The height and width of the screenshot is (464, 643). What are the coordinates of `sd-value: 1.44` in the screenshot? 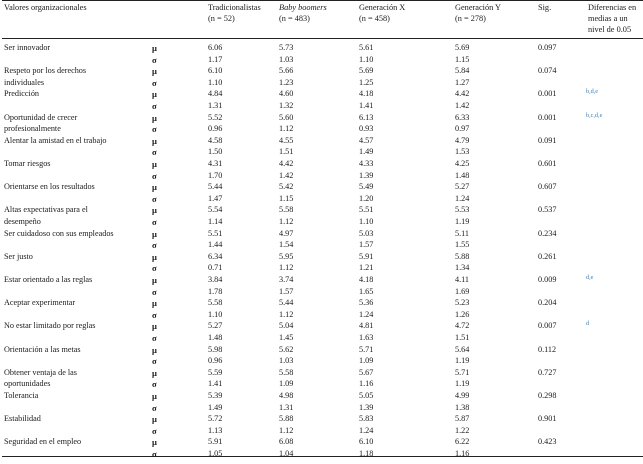 It's located at (215, 245).